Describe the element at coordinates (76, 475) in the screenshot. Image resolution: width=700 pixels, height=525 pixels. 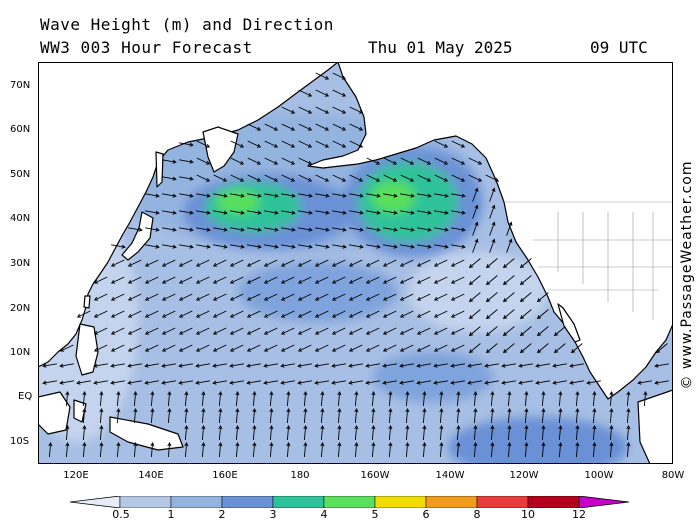
I see `lon-label-120e: 120E` at that location.